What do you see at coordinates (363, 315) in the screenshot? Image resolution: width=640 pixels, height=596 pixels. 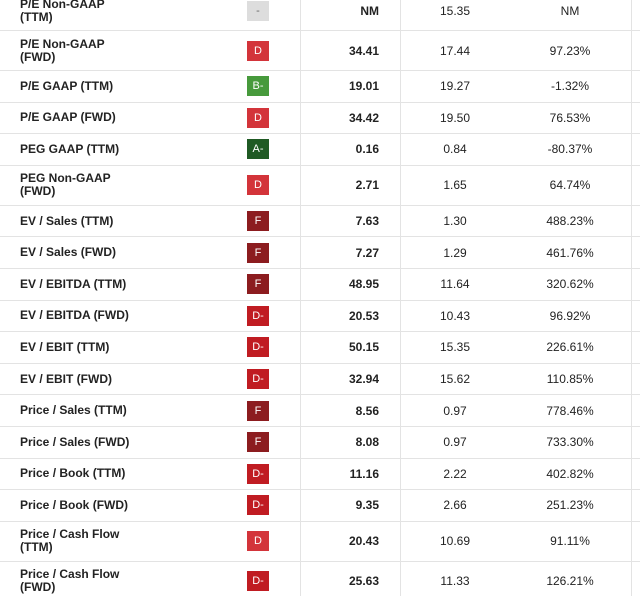 I see `metric-value: 20.53` at bounding box center [363, 315].